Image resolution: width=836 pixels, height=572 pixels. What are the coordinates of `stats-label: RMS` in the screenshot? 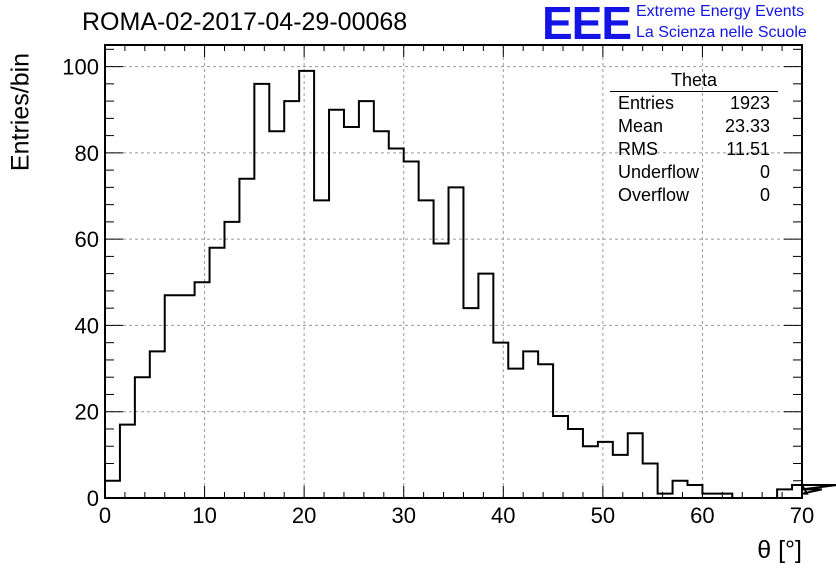 It's located at (638, 149).